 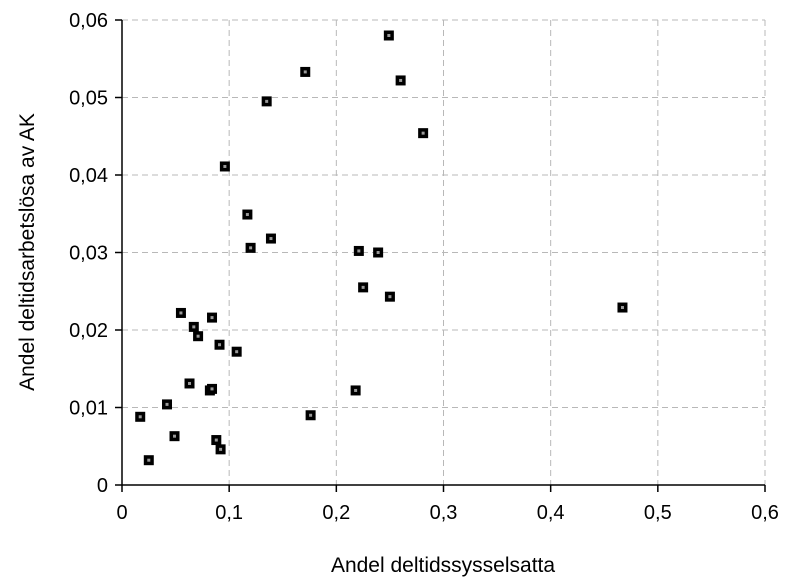 What do you see at coordinates (551, 513) in the screenshot?
I see `x-tick-label: 0,4` at bounding box center [551, 513].